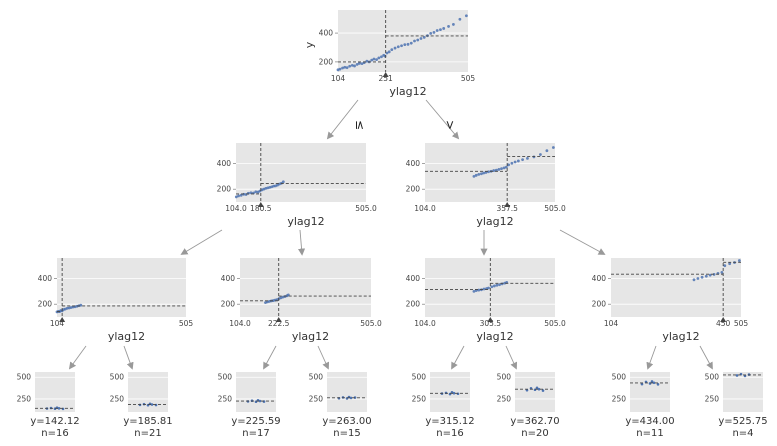 This screenshot has width=777, height=446. What do you see at coordinates (385, 78) in the screenshot?
I see `split-value-label: 251` at bounding box center [385, 78].